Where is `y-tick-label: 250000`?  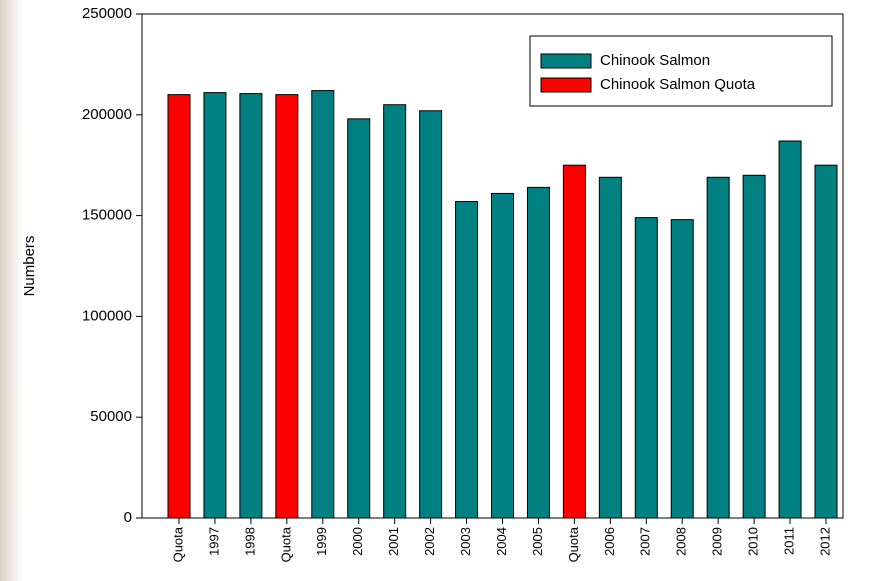 y-tick-label: 250000 is located at coordinates (107, 13).